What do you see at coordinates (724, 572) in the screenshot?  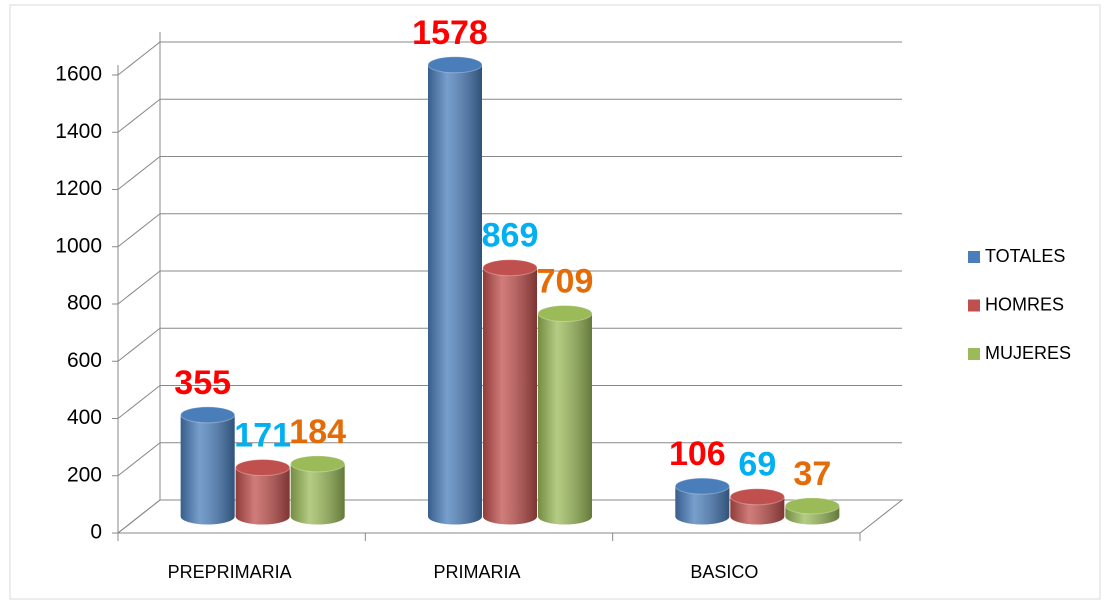 I see `x-tick-label: BASICO` at bounding box center [724, 572].